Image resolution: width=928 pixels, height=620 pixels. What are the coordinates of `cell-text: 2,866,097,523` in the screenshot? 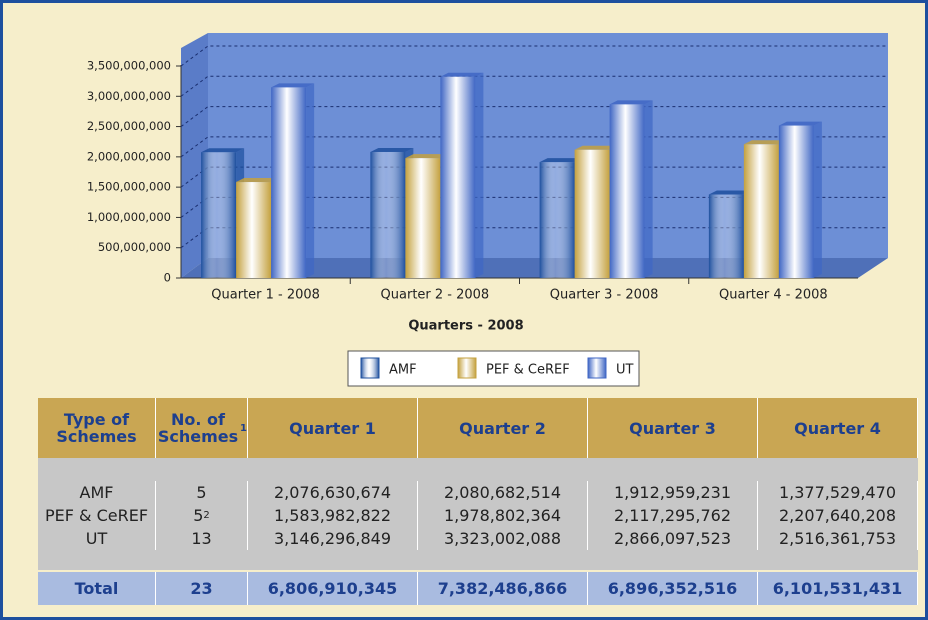 It's located at (672, 538).